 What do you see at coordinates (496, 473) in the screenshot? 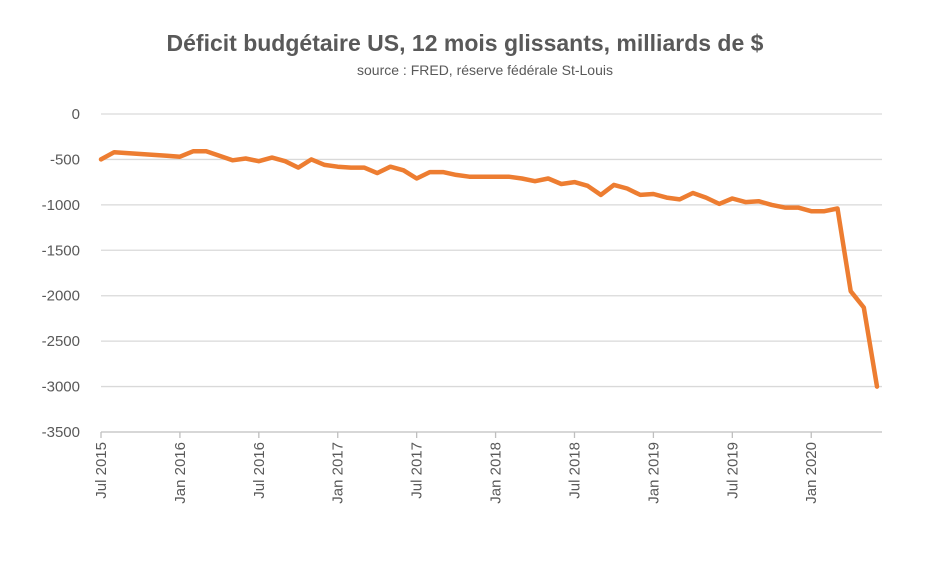
I see `x-tick-label: Jan 2018` at bounding box center [496, 473].